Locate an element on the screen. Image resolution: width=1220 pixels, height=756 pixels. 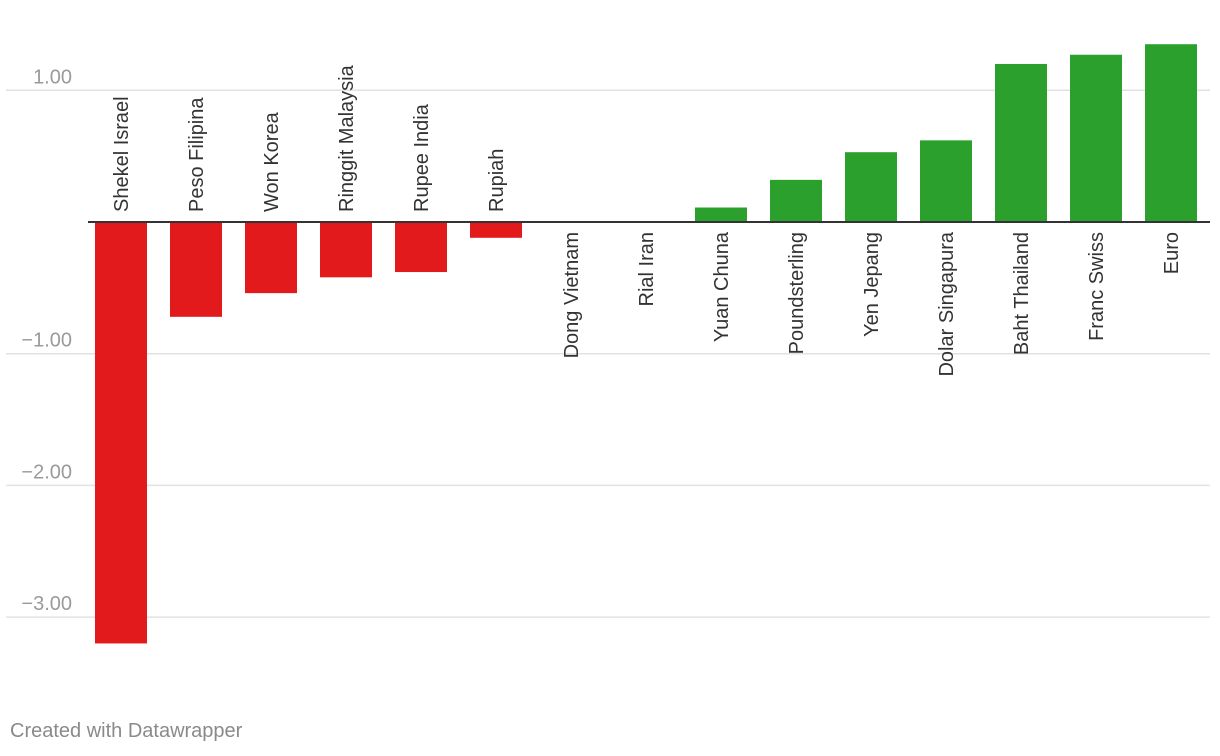
credit-text: Created with Datawrapper is located at coordinates (126, 731).